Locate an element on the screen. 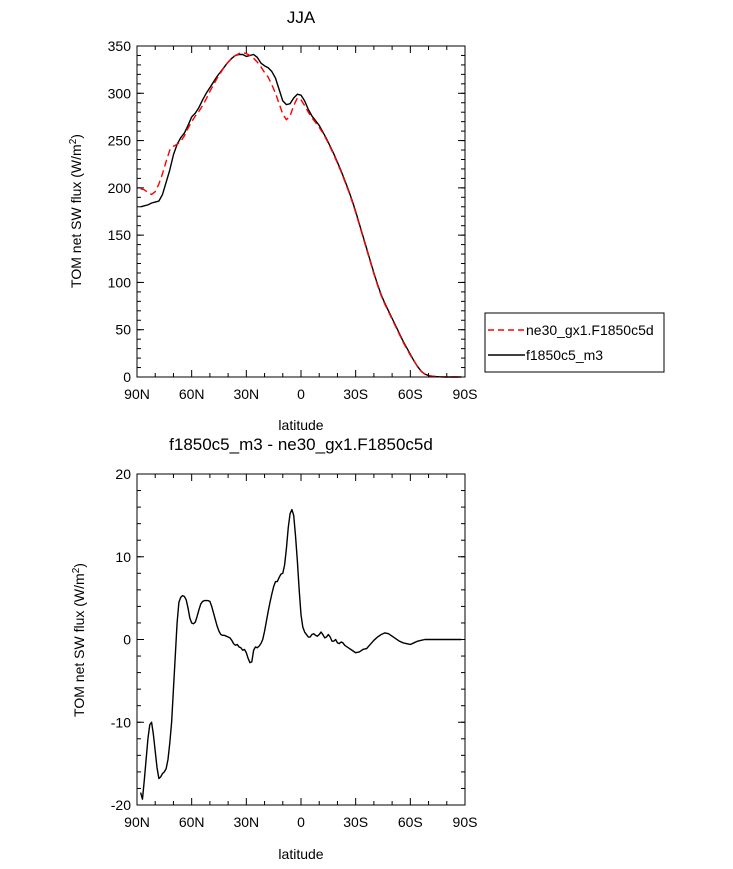  top-ytick-label: 250 is located at coordinates (120, 141).